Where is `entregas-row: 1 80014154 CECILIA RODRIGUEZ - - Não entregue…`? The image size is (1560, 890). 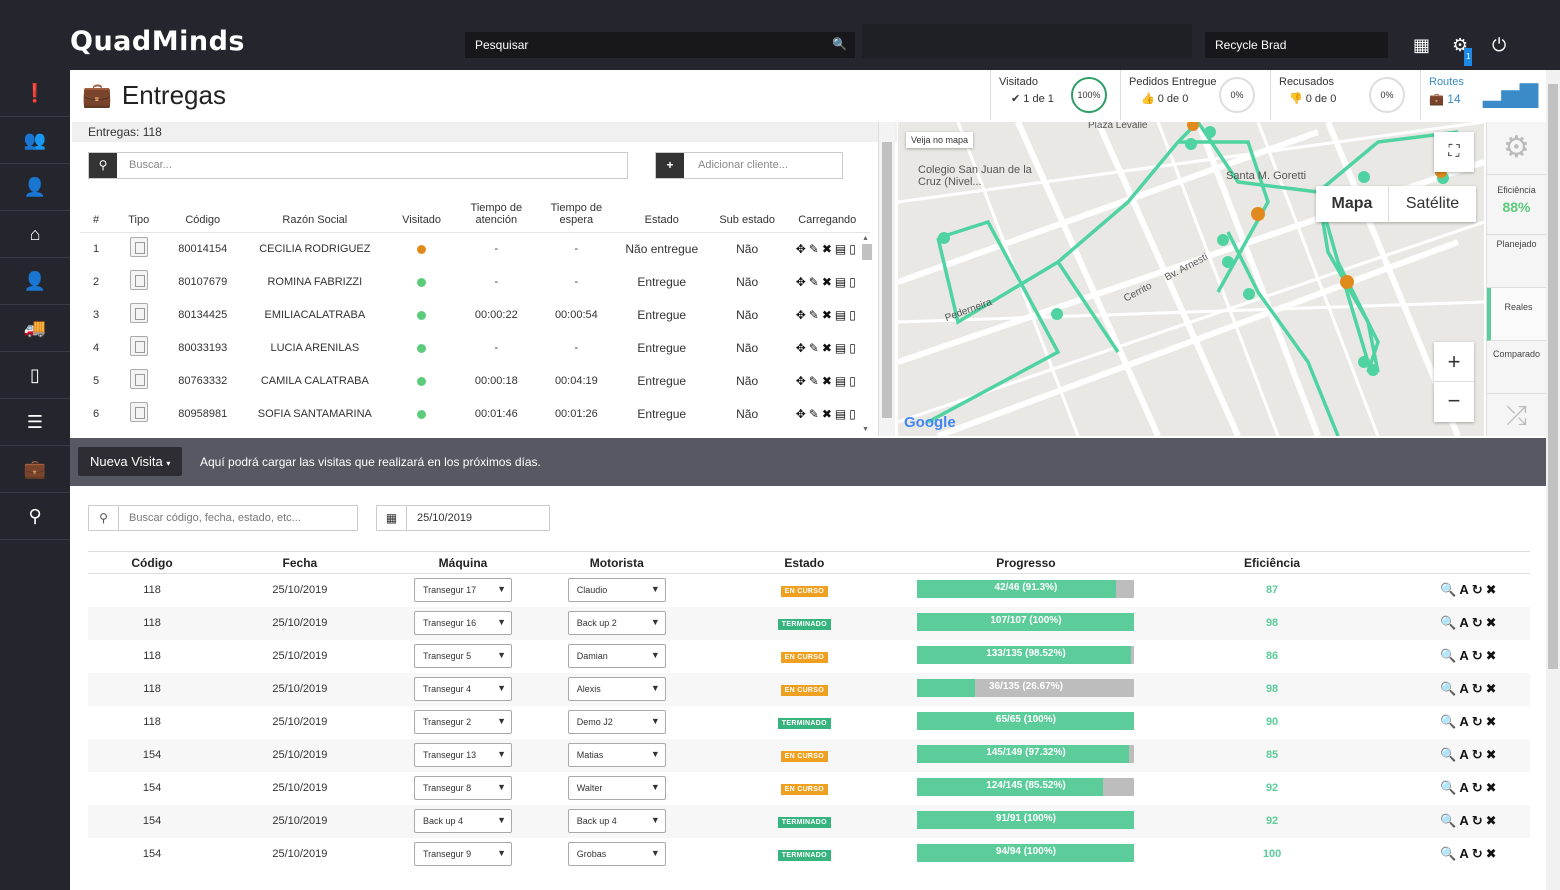 entregas-row: 1 80014154 CECILIA RODRIGUEZ - - Não entregue… is located at coordinates (475, 248).